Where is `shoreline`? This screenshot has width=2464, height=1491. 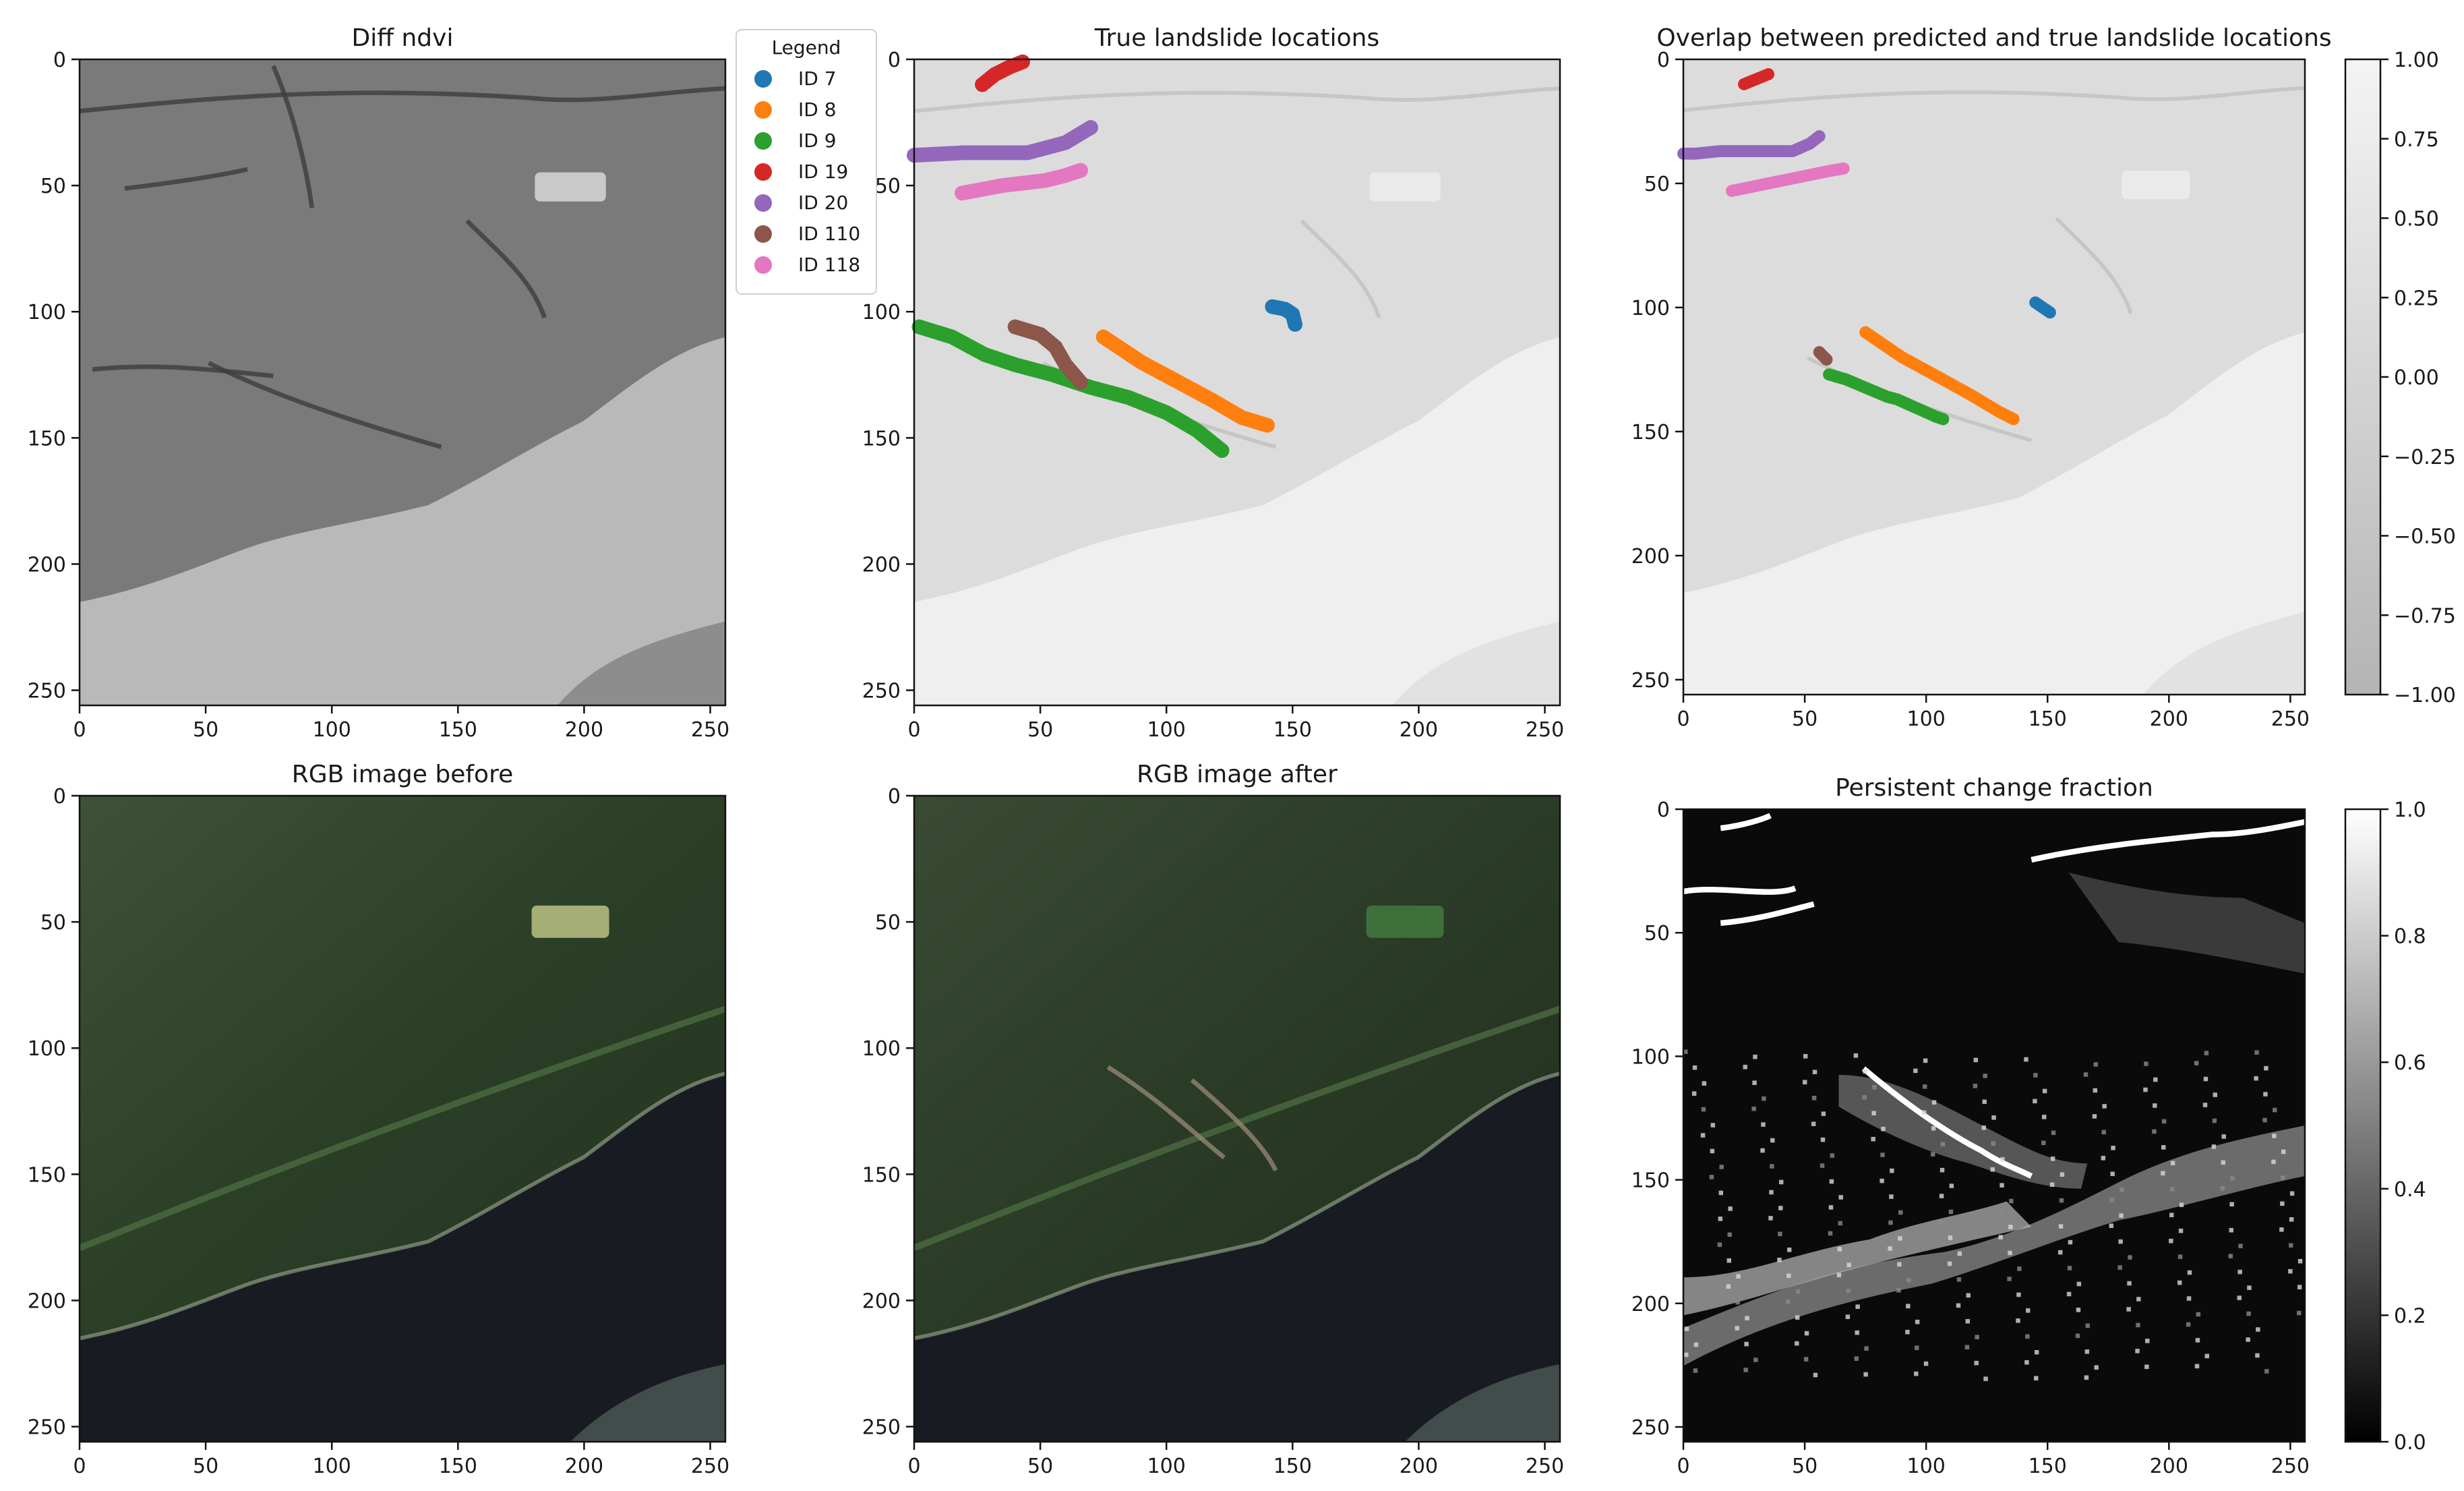 shoreline is located at coordinates (1237, 1206).